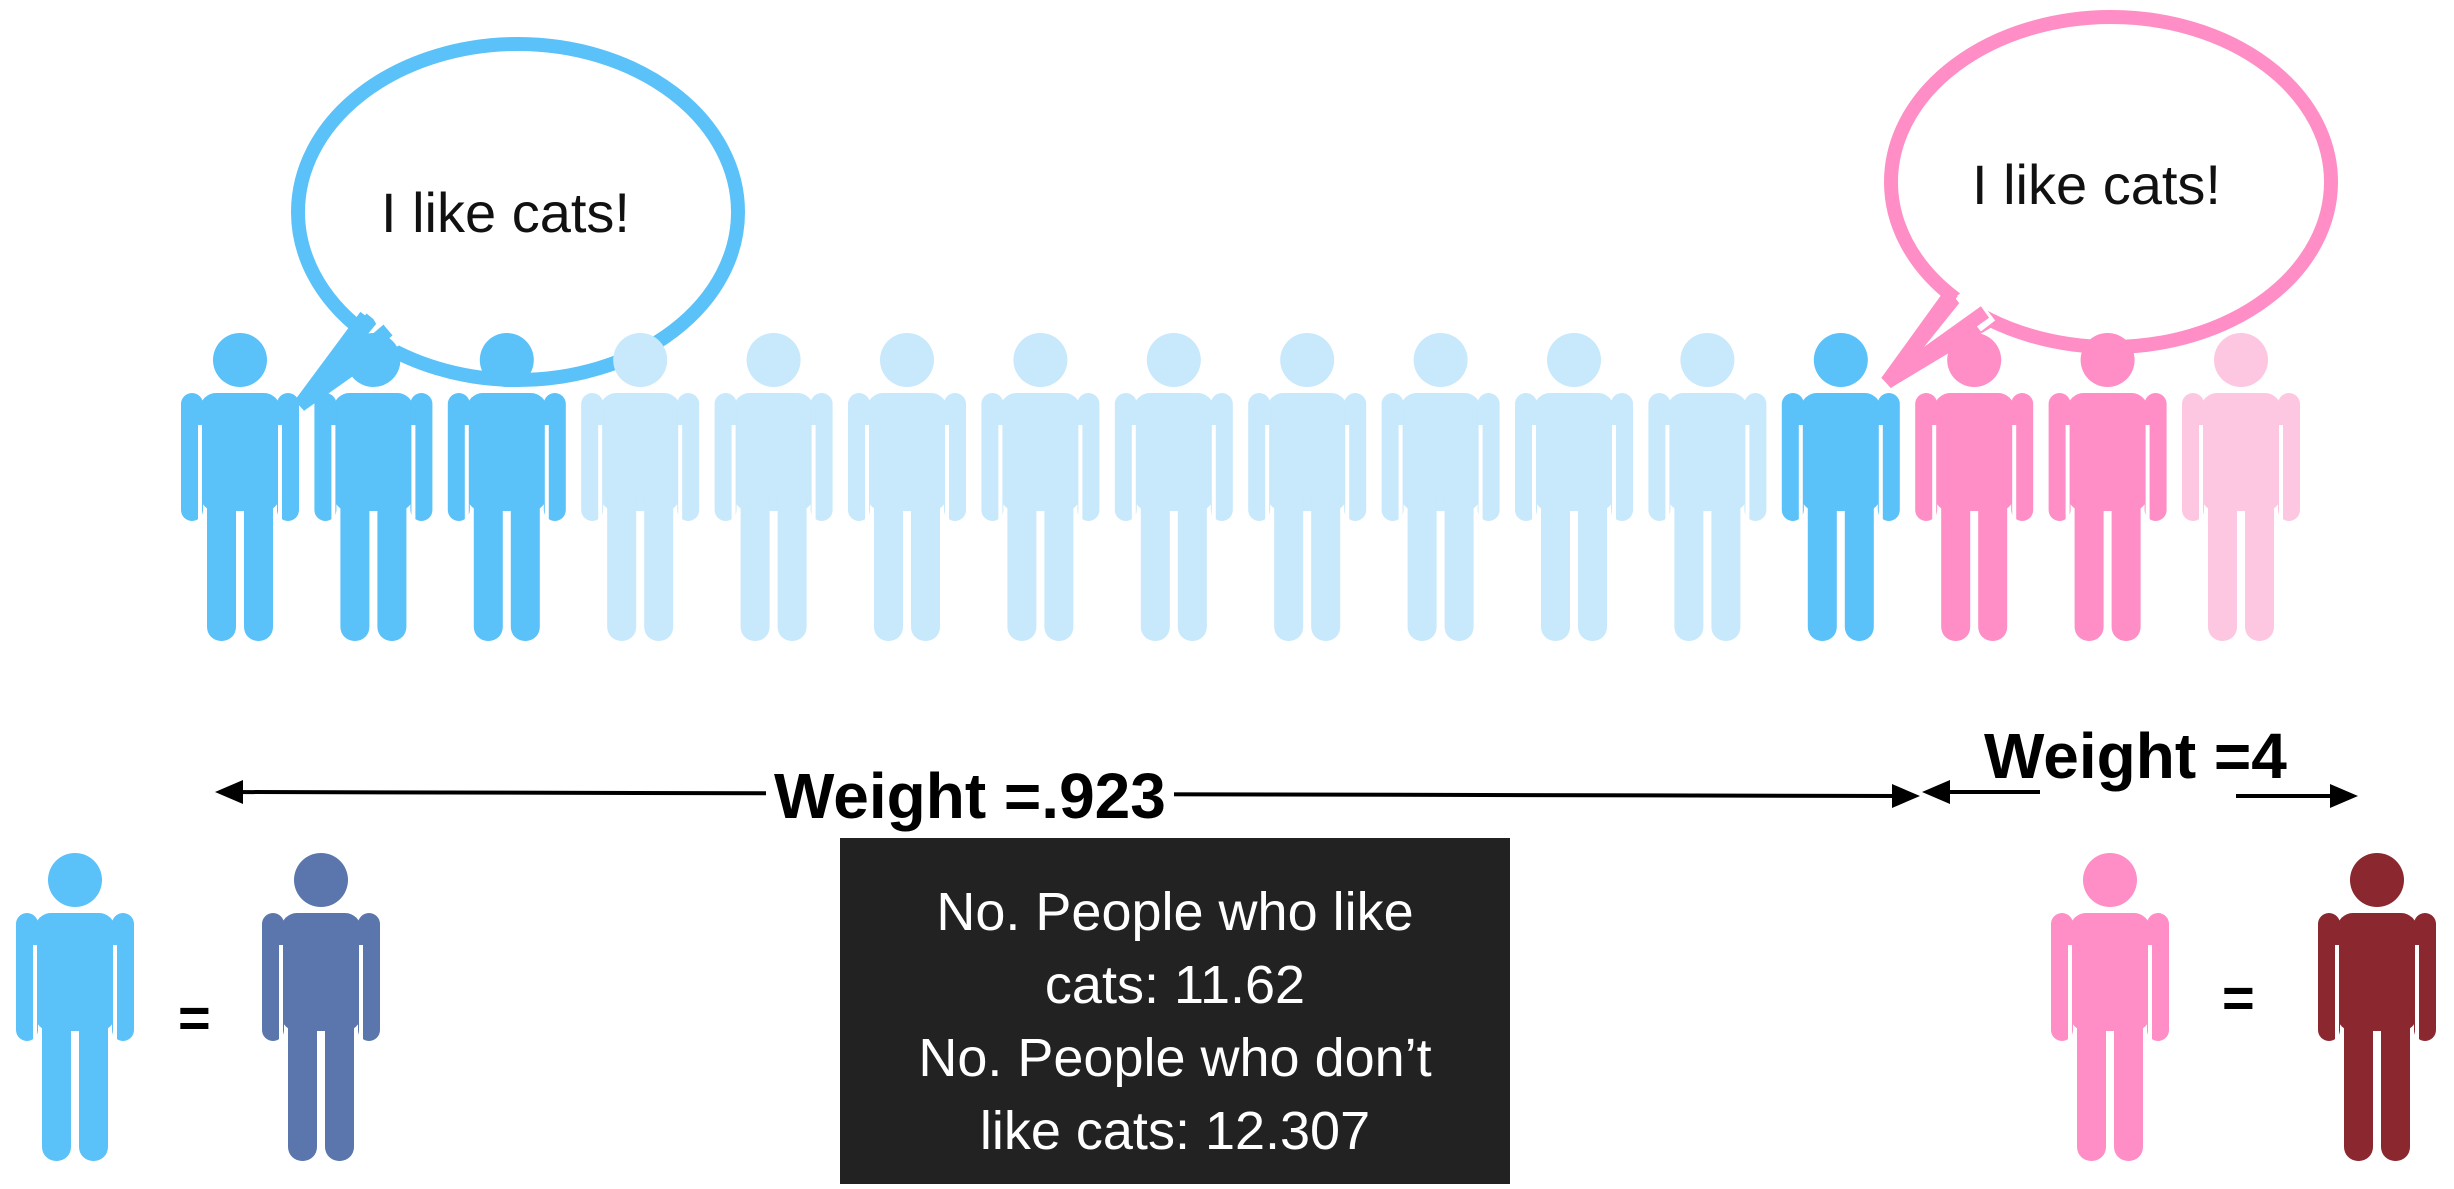 This screenshot has width=2454, height=1189. I want to click on legend-person-blue, so click(75, 1007).